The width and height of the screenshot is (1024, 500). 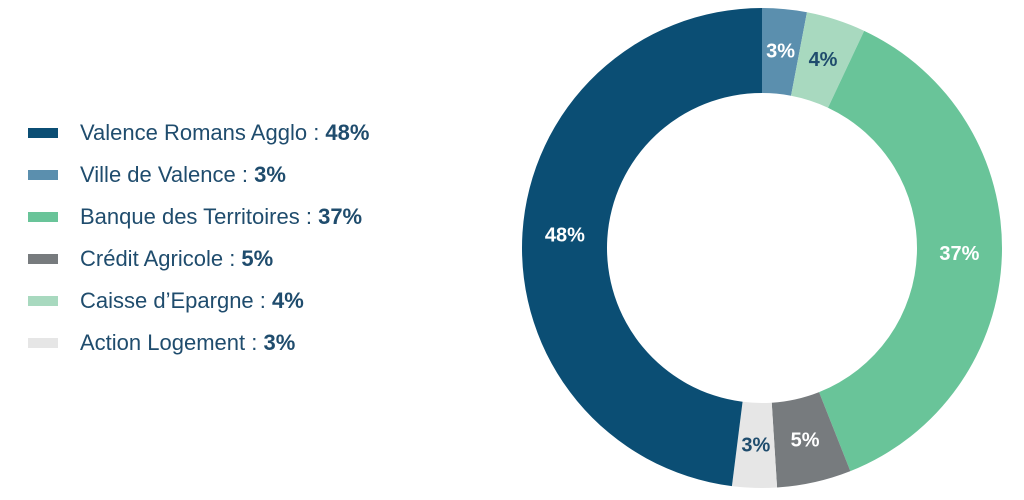 I want to click on legend-label: Banque des Territoires, so click(x=190, y=216).